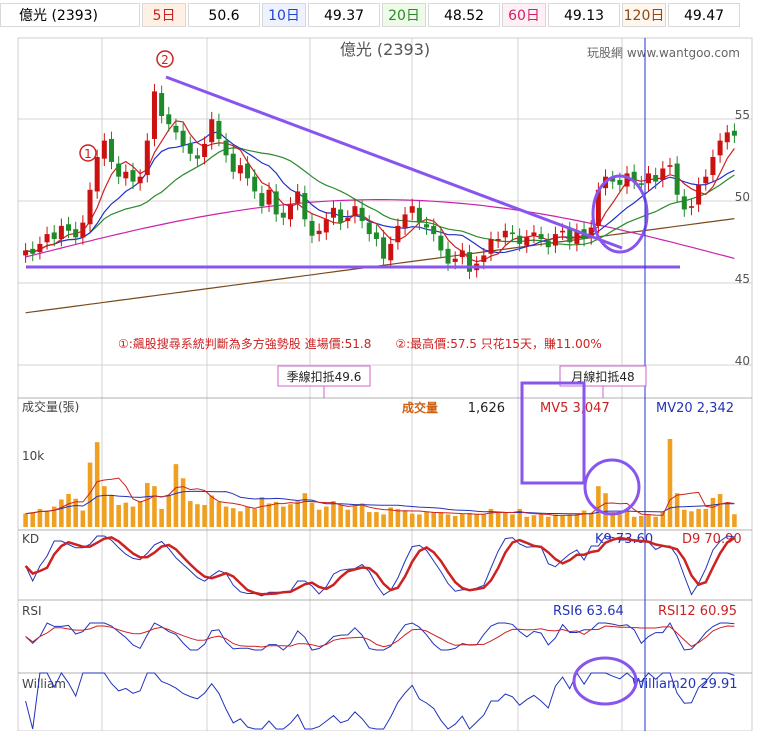  What do you see at coordinates (380, 497) in the screenshot?
I see `volume-ma-lines` at bounding box center [380, 497].